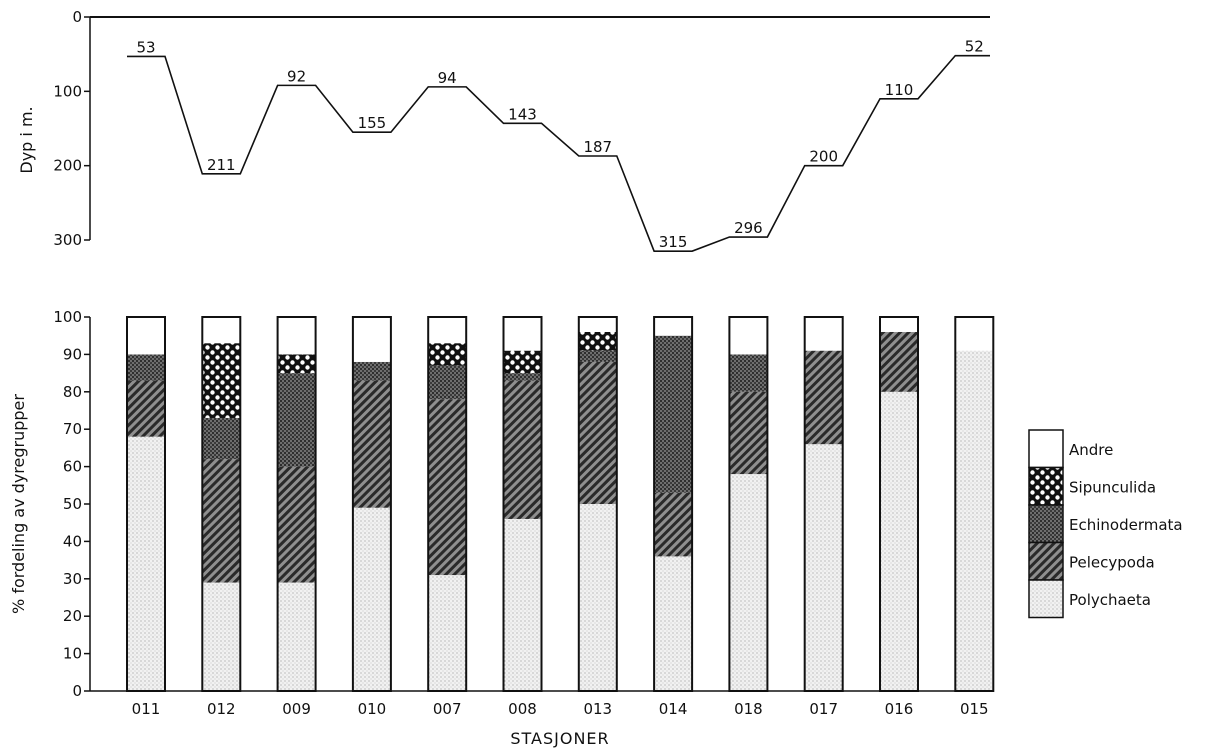 This screenshot has height=751, width=1216. What do you see at coordinates (67, 240) in the screenshot?
I see `depth-y-tick-label: 300` at bounding box center [67, 240].